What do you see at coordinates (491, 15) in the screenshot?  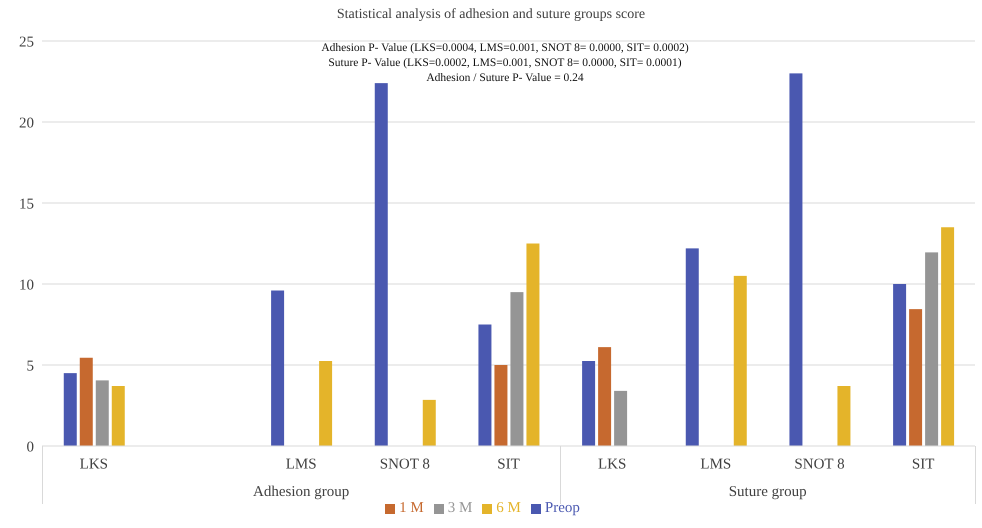 I see `chart-title: Statistical analysis of adhesion and suture groups score` at bounding box center [491, 15].